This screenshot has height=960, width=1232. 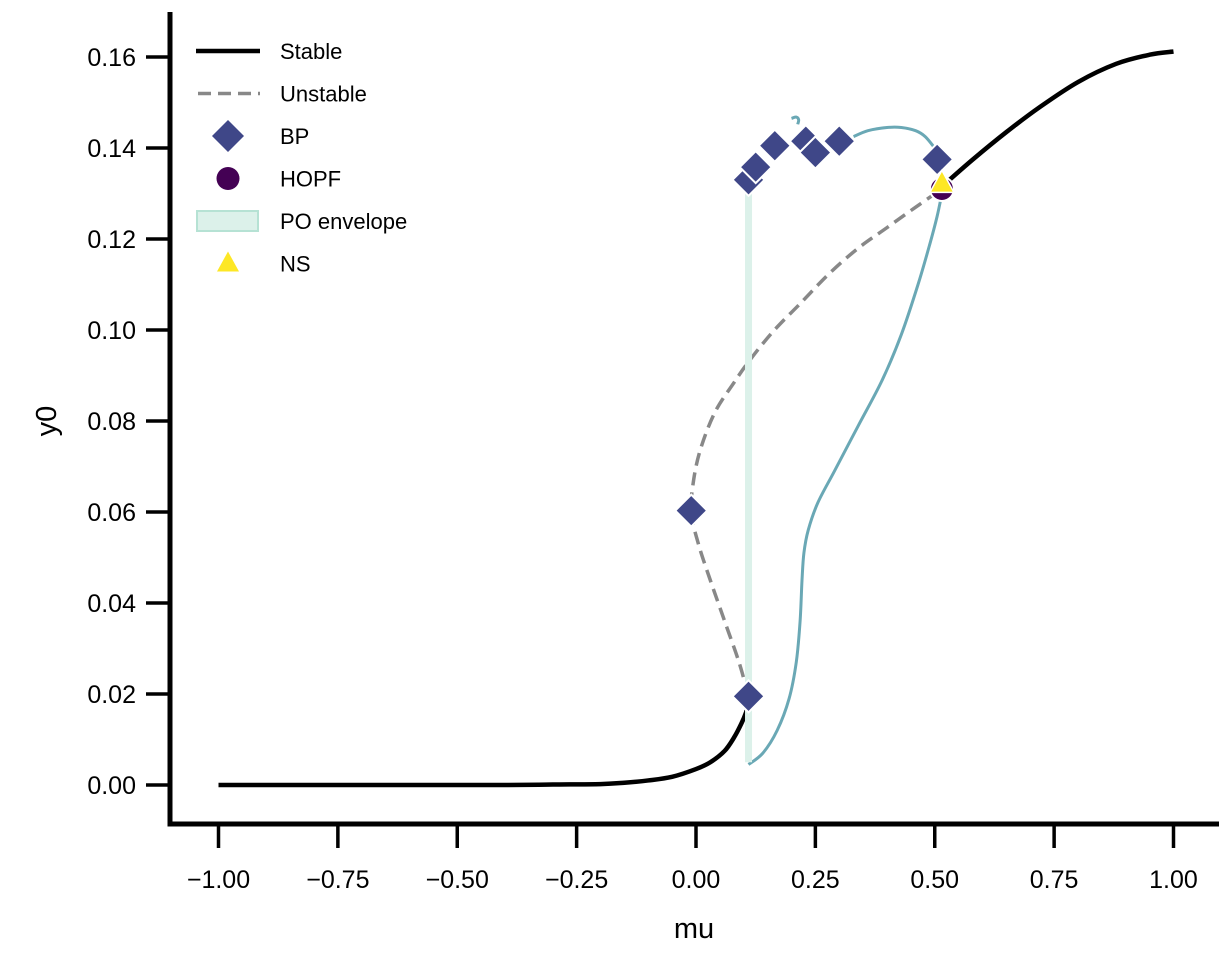 I want to click on y-tick-label: 0.14, so click(x=111, y=149).